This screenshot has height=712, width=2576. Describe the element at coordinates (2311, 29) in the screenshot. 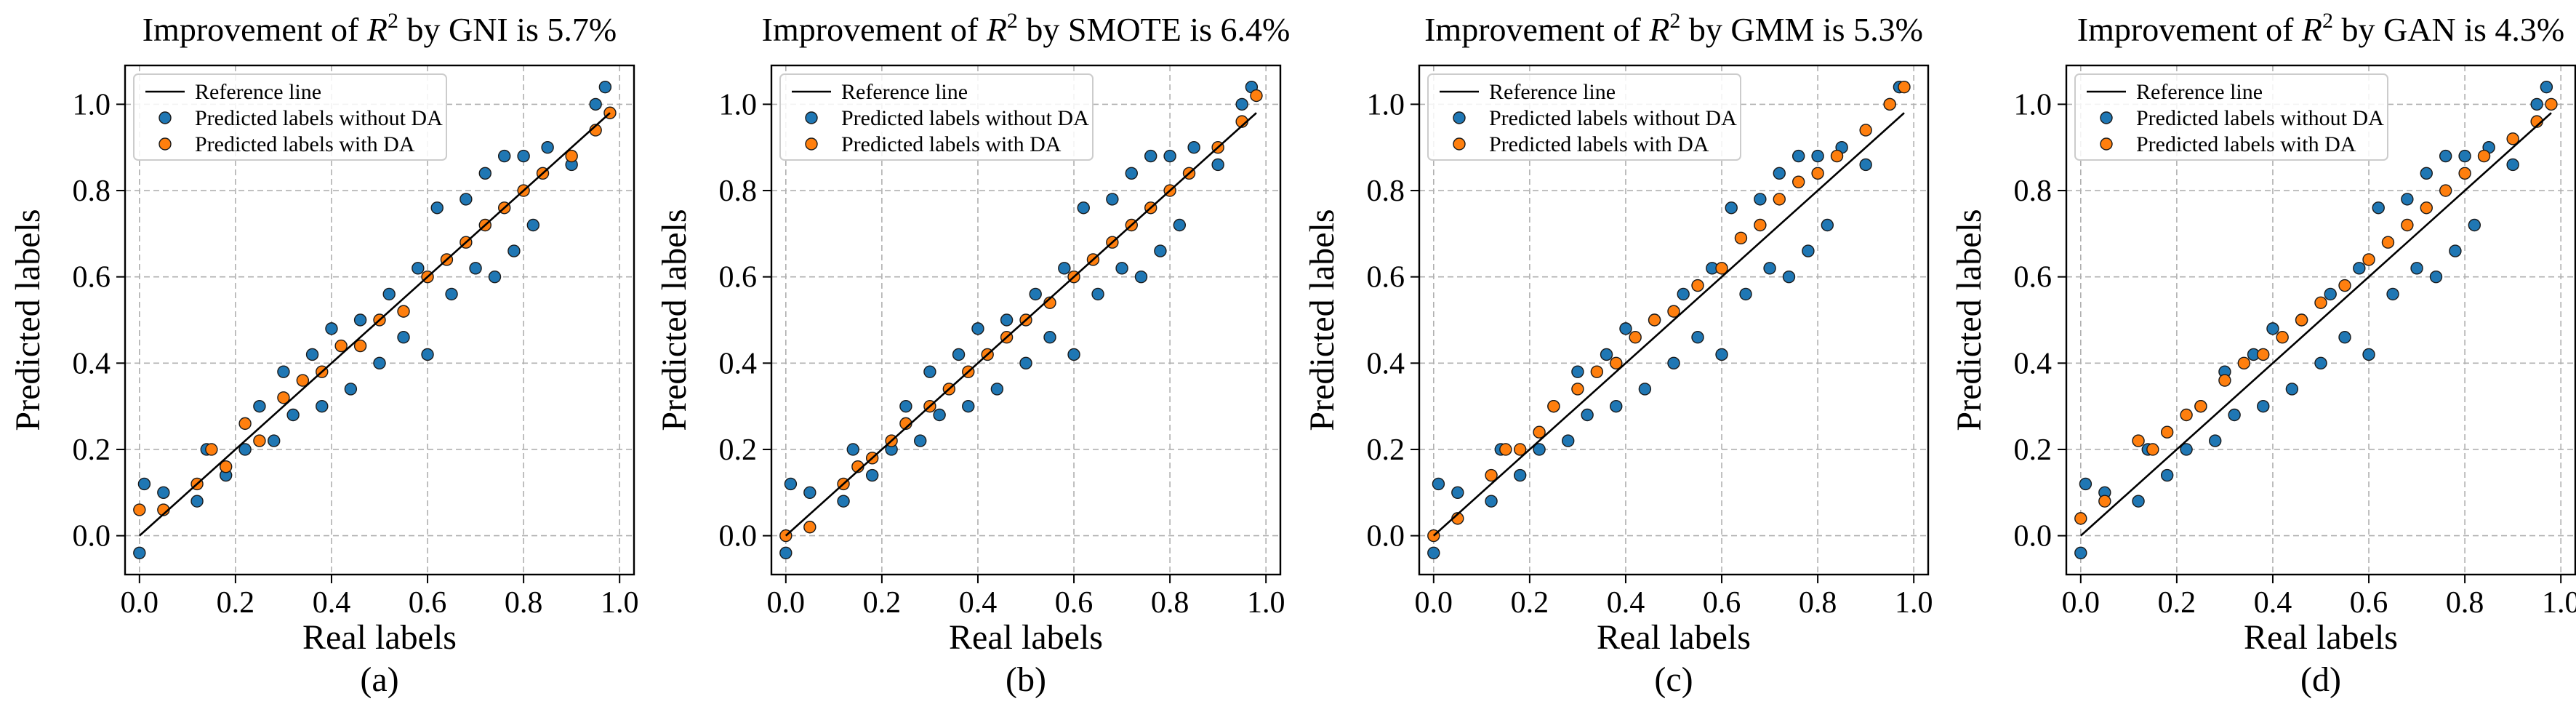

I see `title-r-symbol: R` at that location.